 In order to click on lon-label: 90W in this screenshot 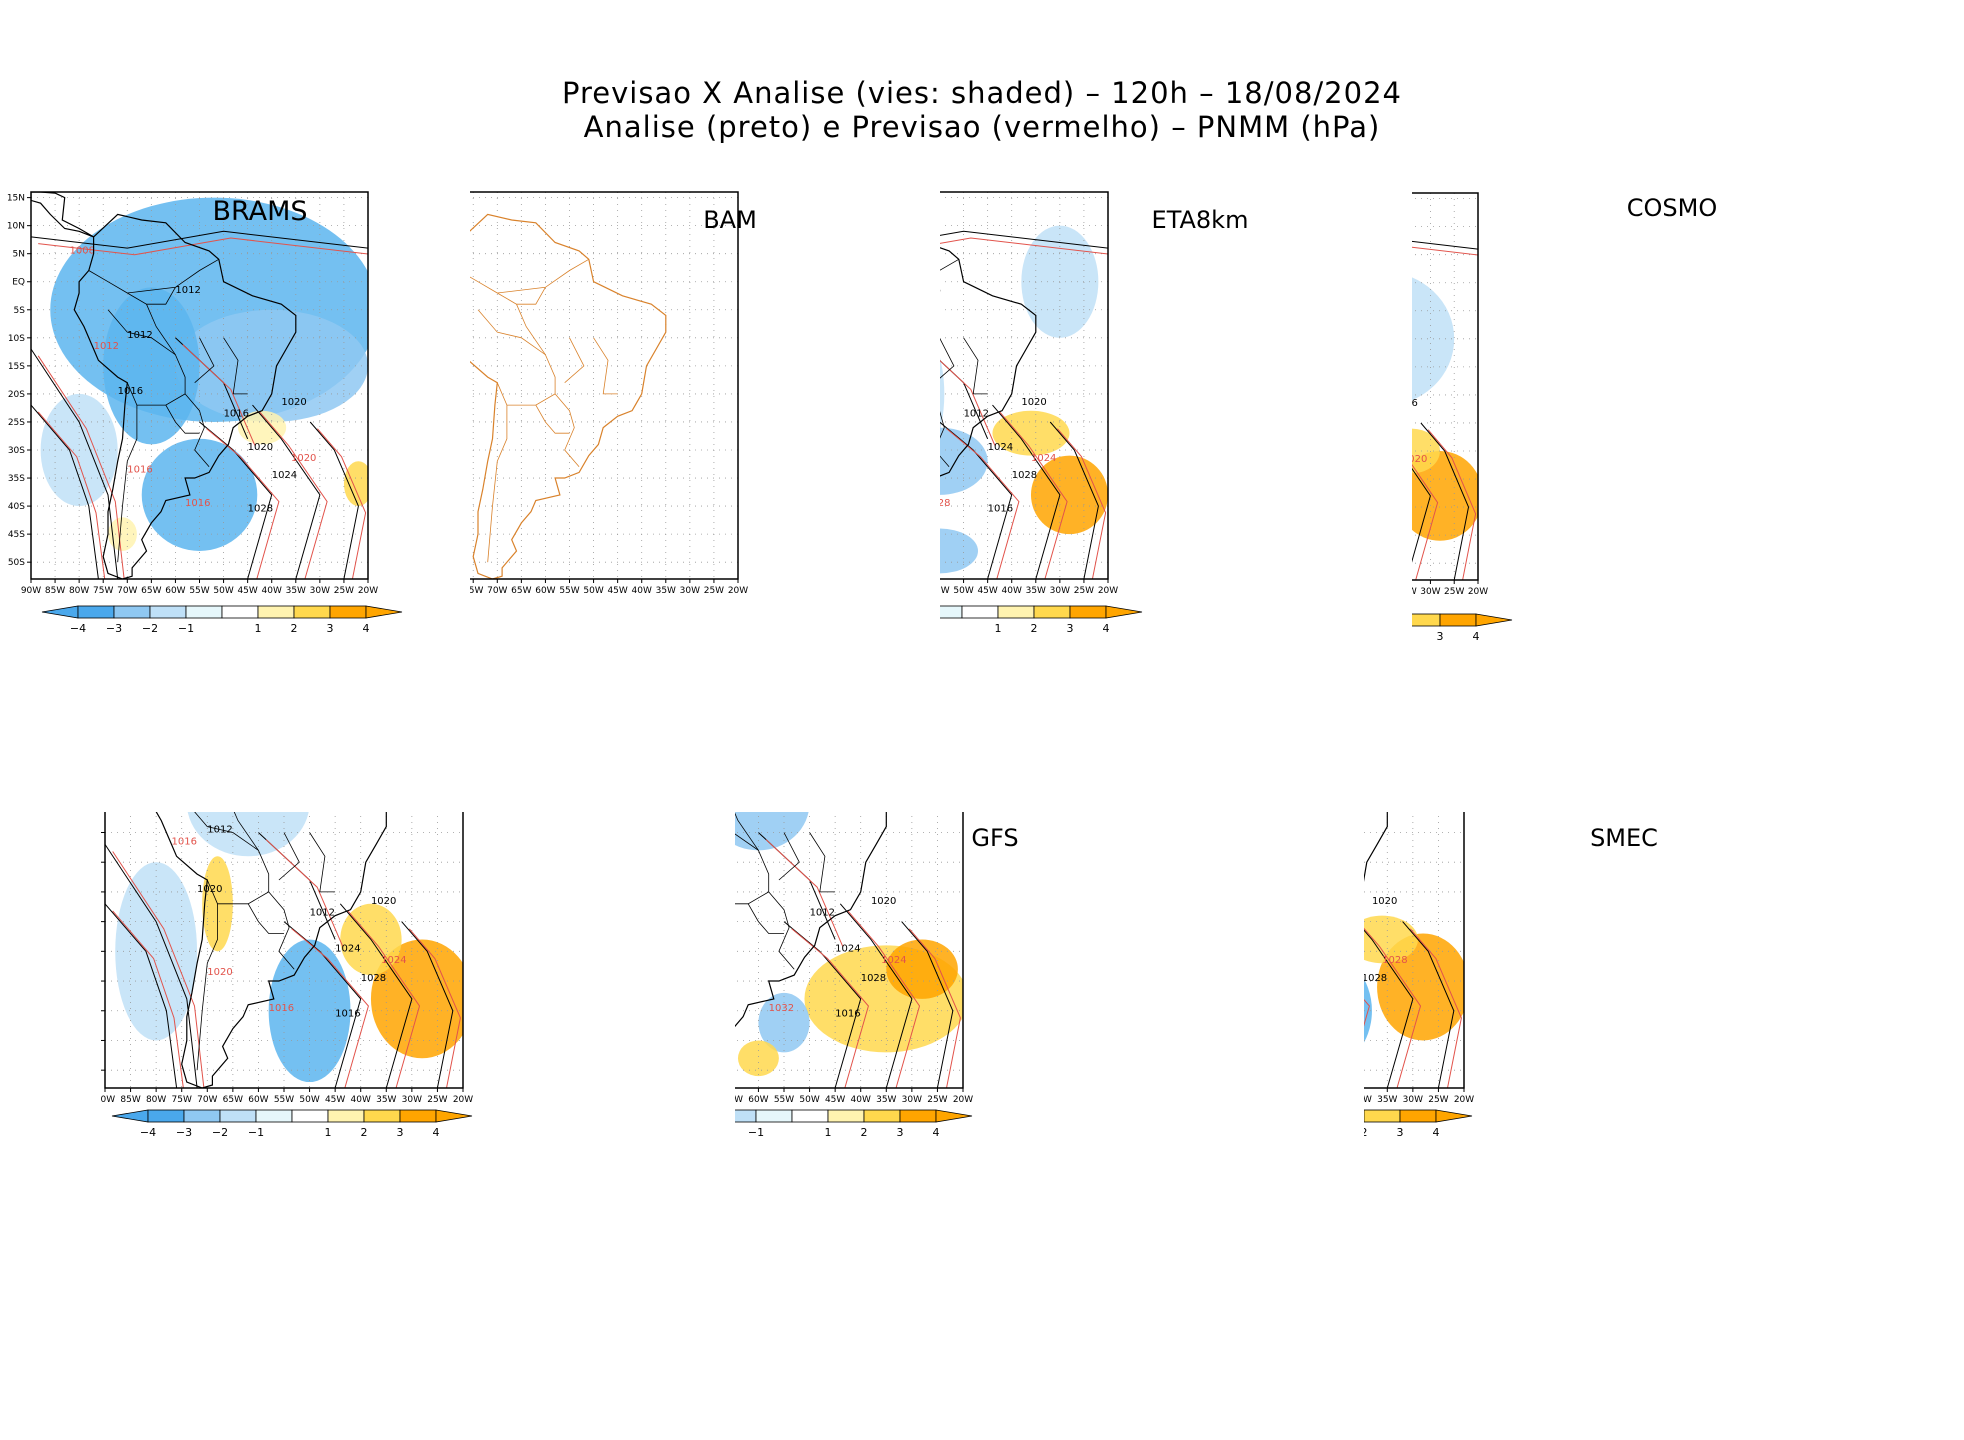, I will do `click(107, 1100)`.